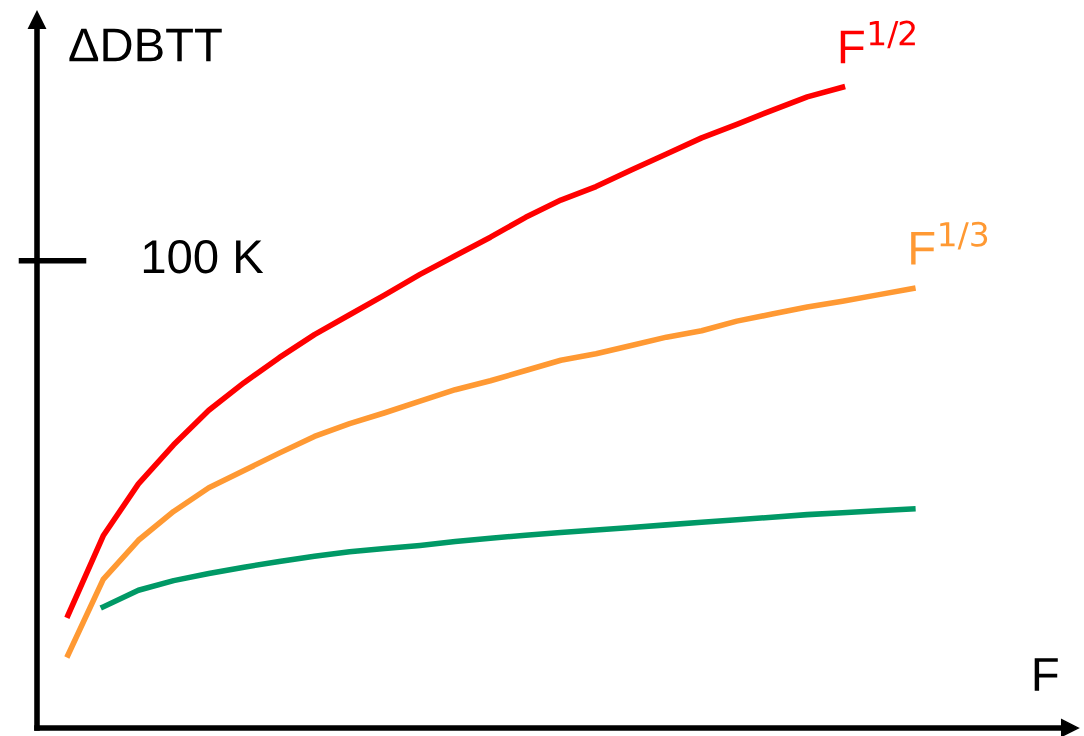 This screenshot has height=736, width=1084. Describe the element at coordinates (877, 42) in the screenshot. I see `series-label: F$^{1/2}$` at that location.